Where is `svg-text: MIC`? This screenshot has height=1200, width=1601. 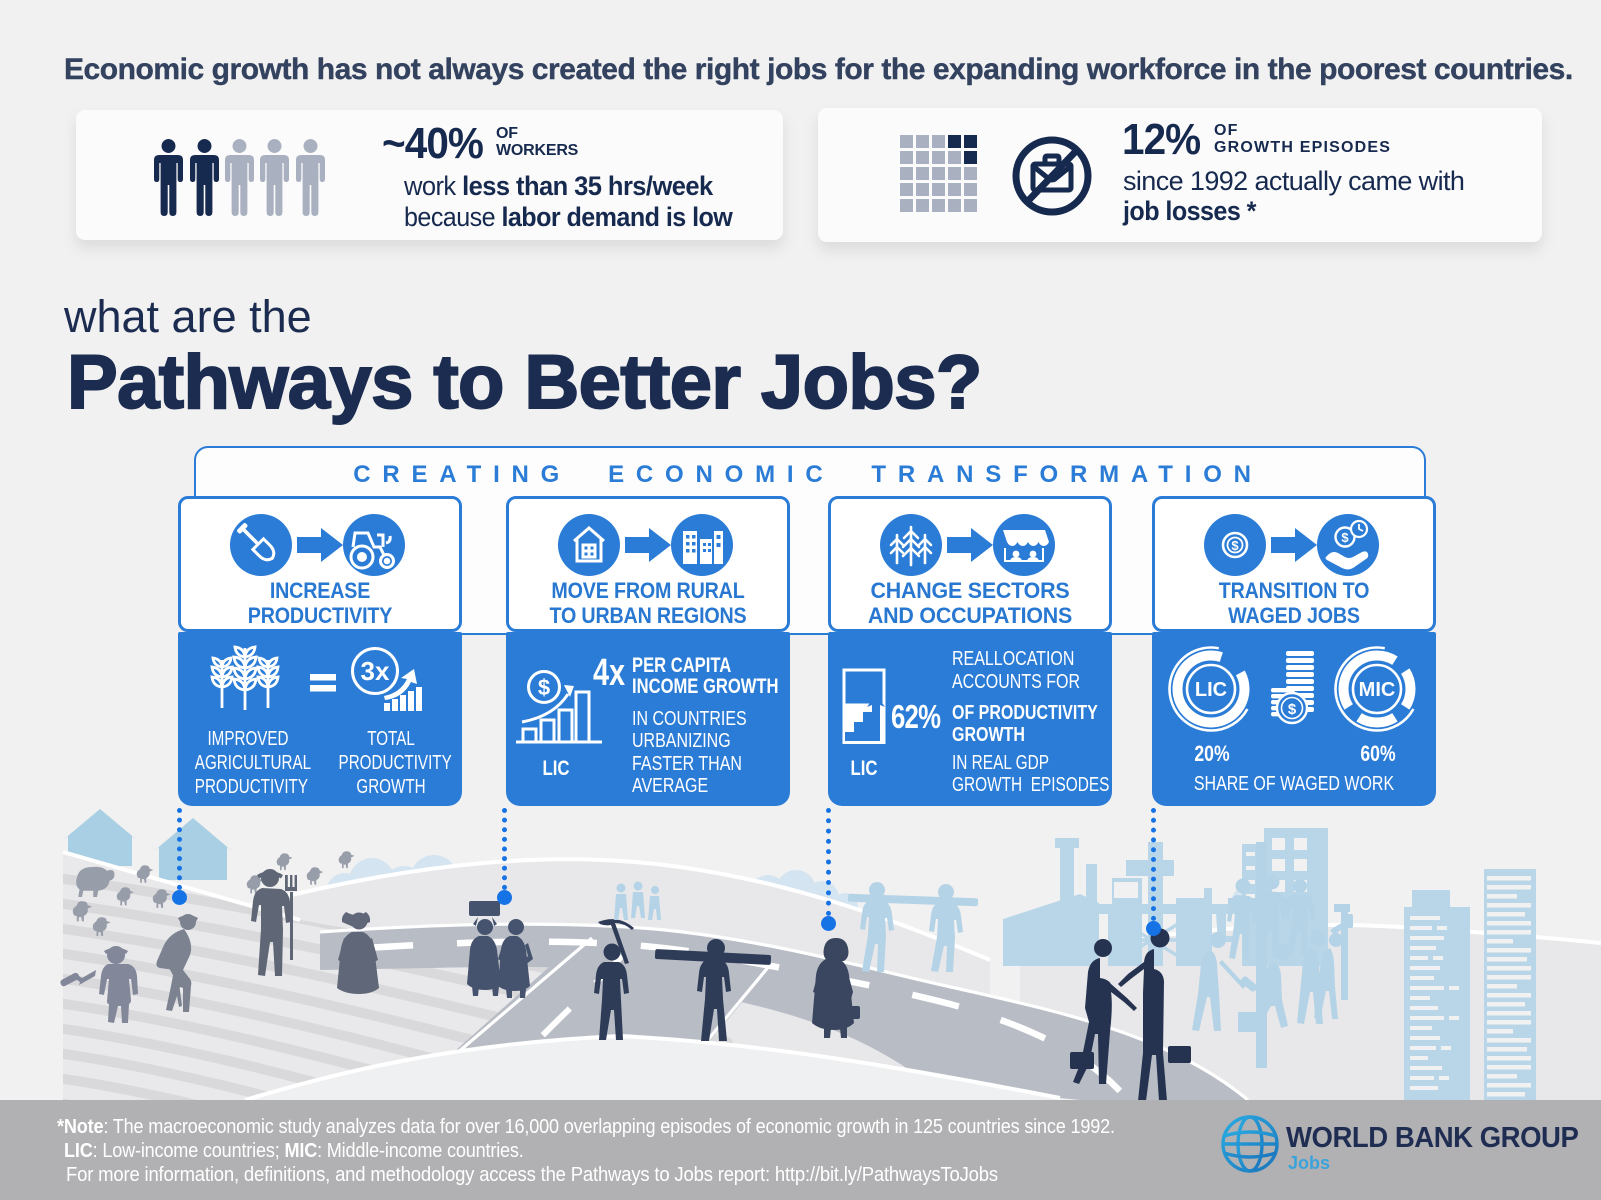 svg-text: MIC is located at coordinates (1377, 690).